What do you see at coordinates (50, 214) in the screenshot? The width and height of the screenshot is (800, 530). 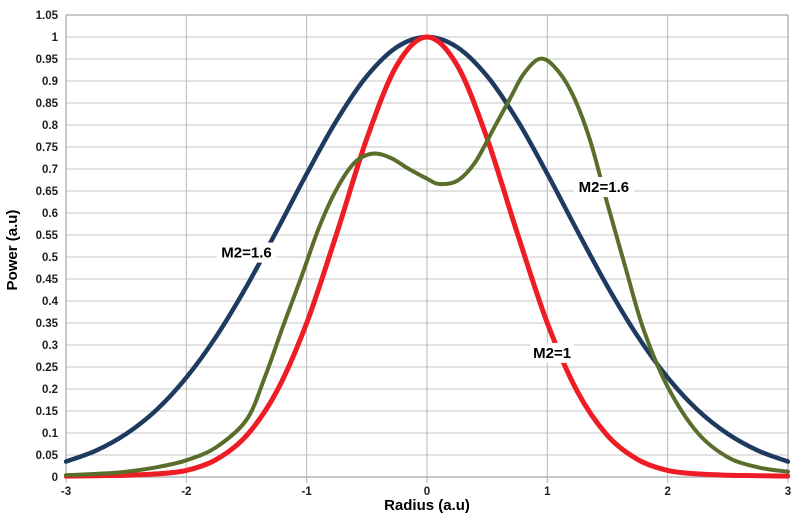 I see `y-tick-label-0.6: 0.6` at bounding box center [50, 214].